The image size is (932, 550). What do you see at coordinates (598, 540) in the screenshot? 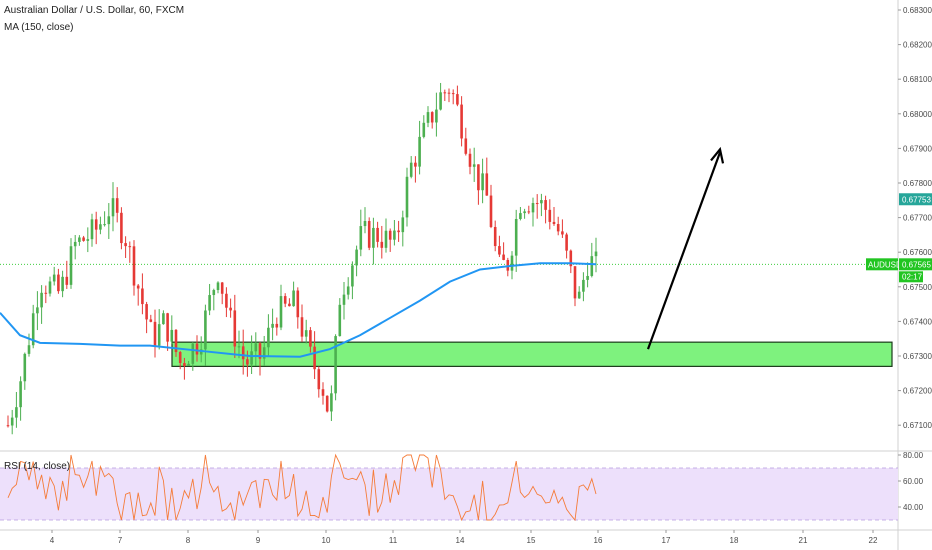
I see `time-axis-label: 16` at bounding box center [598, 540].